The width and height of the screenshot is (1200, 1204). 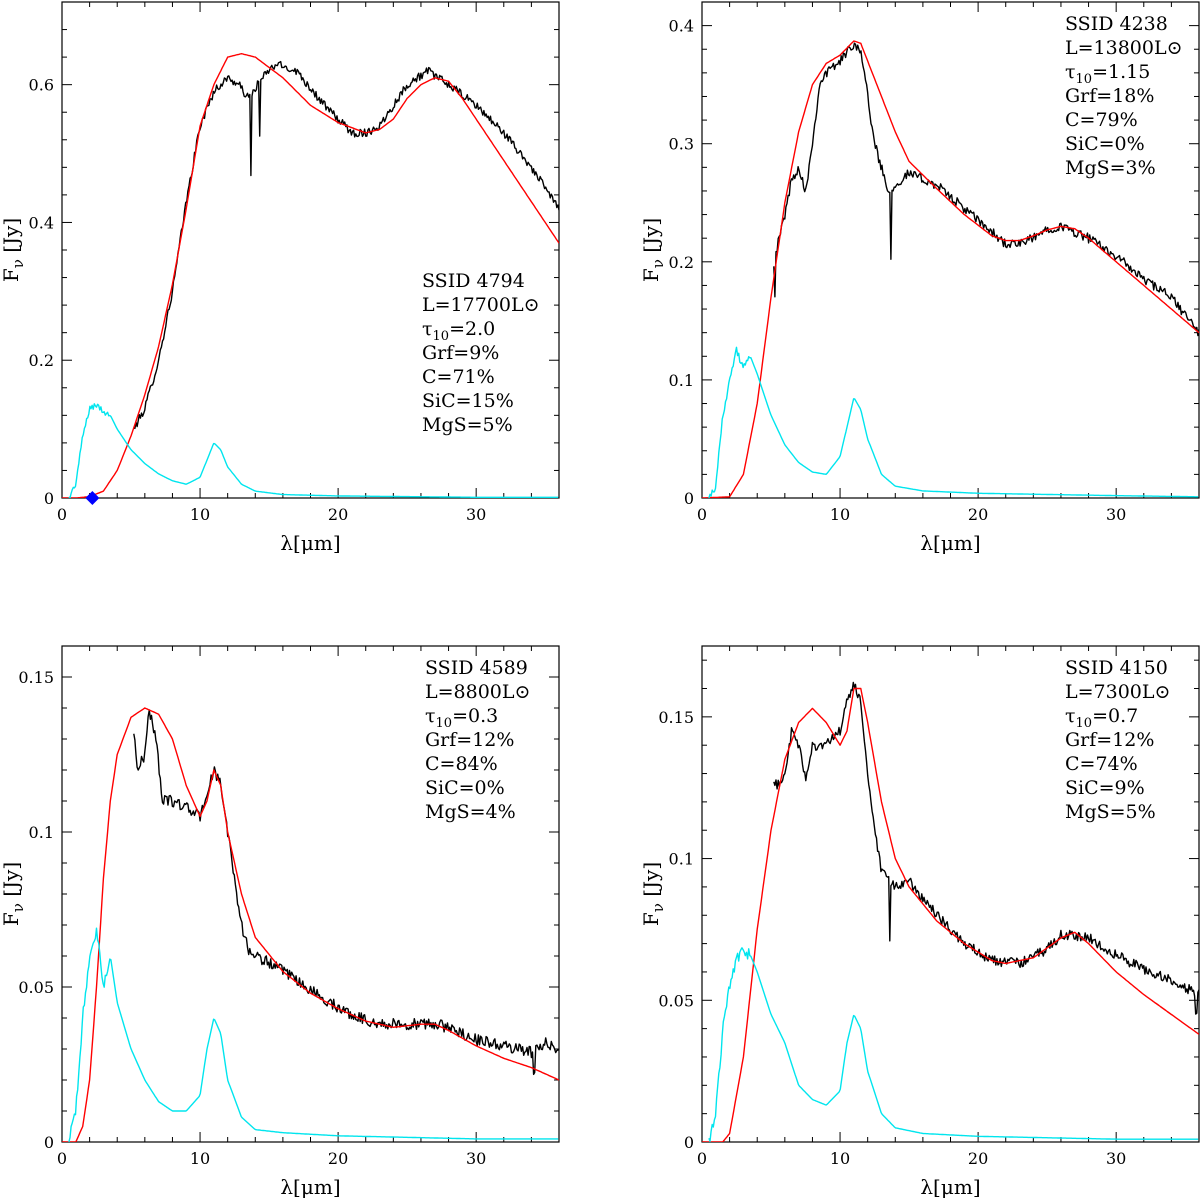 What do you see at coordinates (461, 764) in the screenshot?
I see `info-line: C=84%` at bounding box center [461, 764].